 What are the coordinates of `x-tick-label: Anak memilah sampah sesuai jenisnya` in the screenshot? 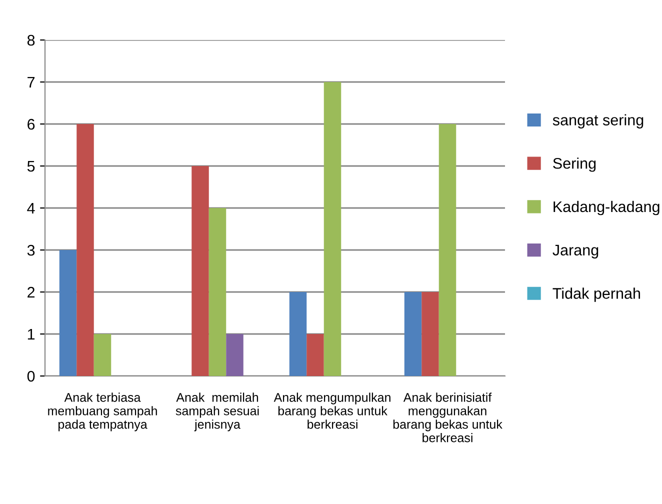 It's located at (217, 412).